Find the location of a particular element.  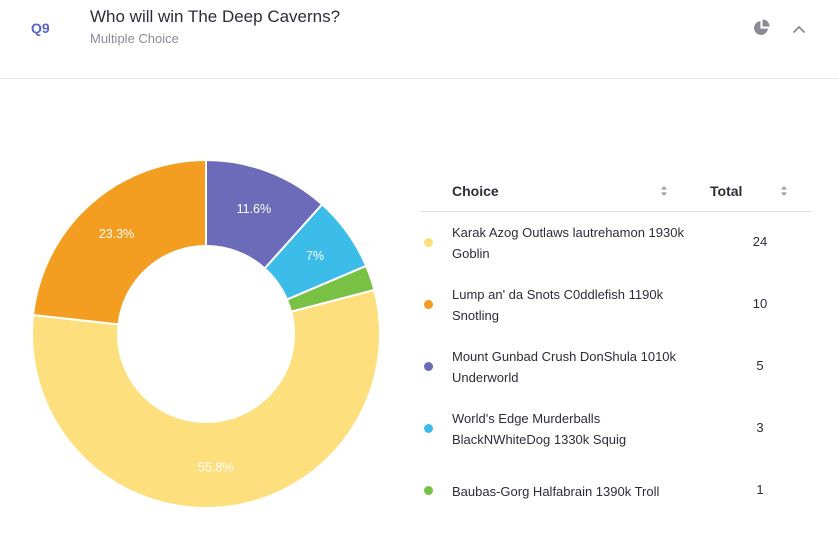

question-title: Who will win The Deep Caverns? is located at coordinates (215, 16).